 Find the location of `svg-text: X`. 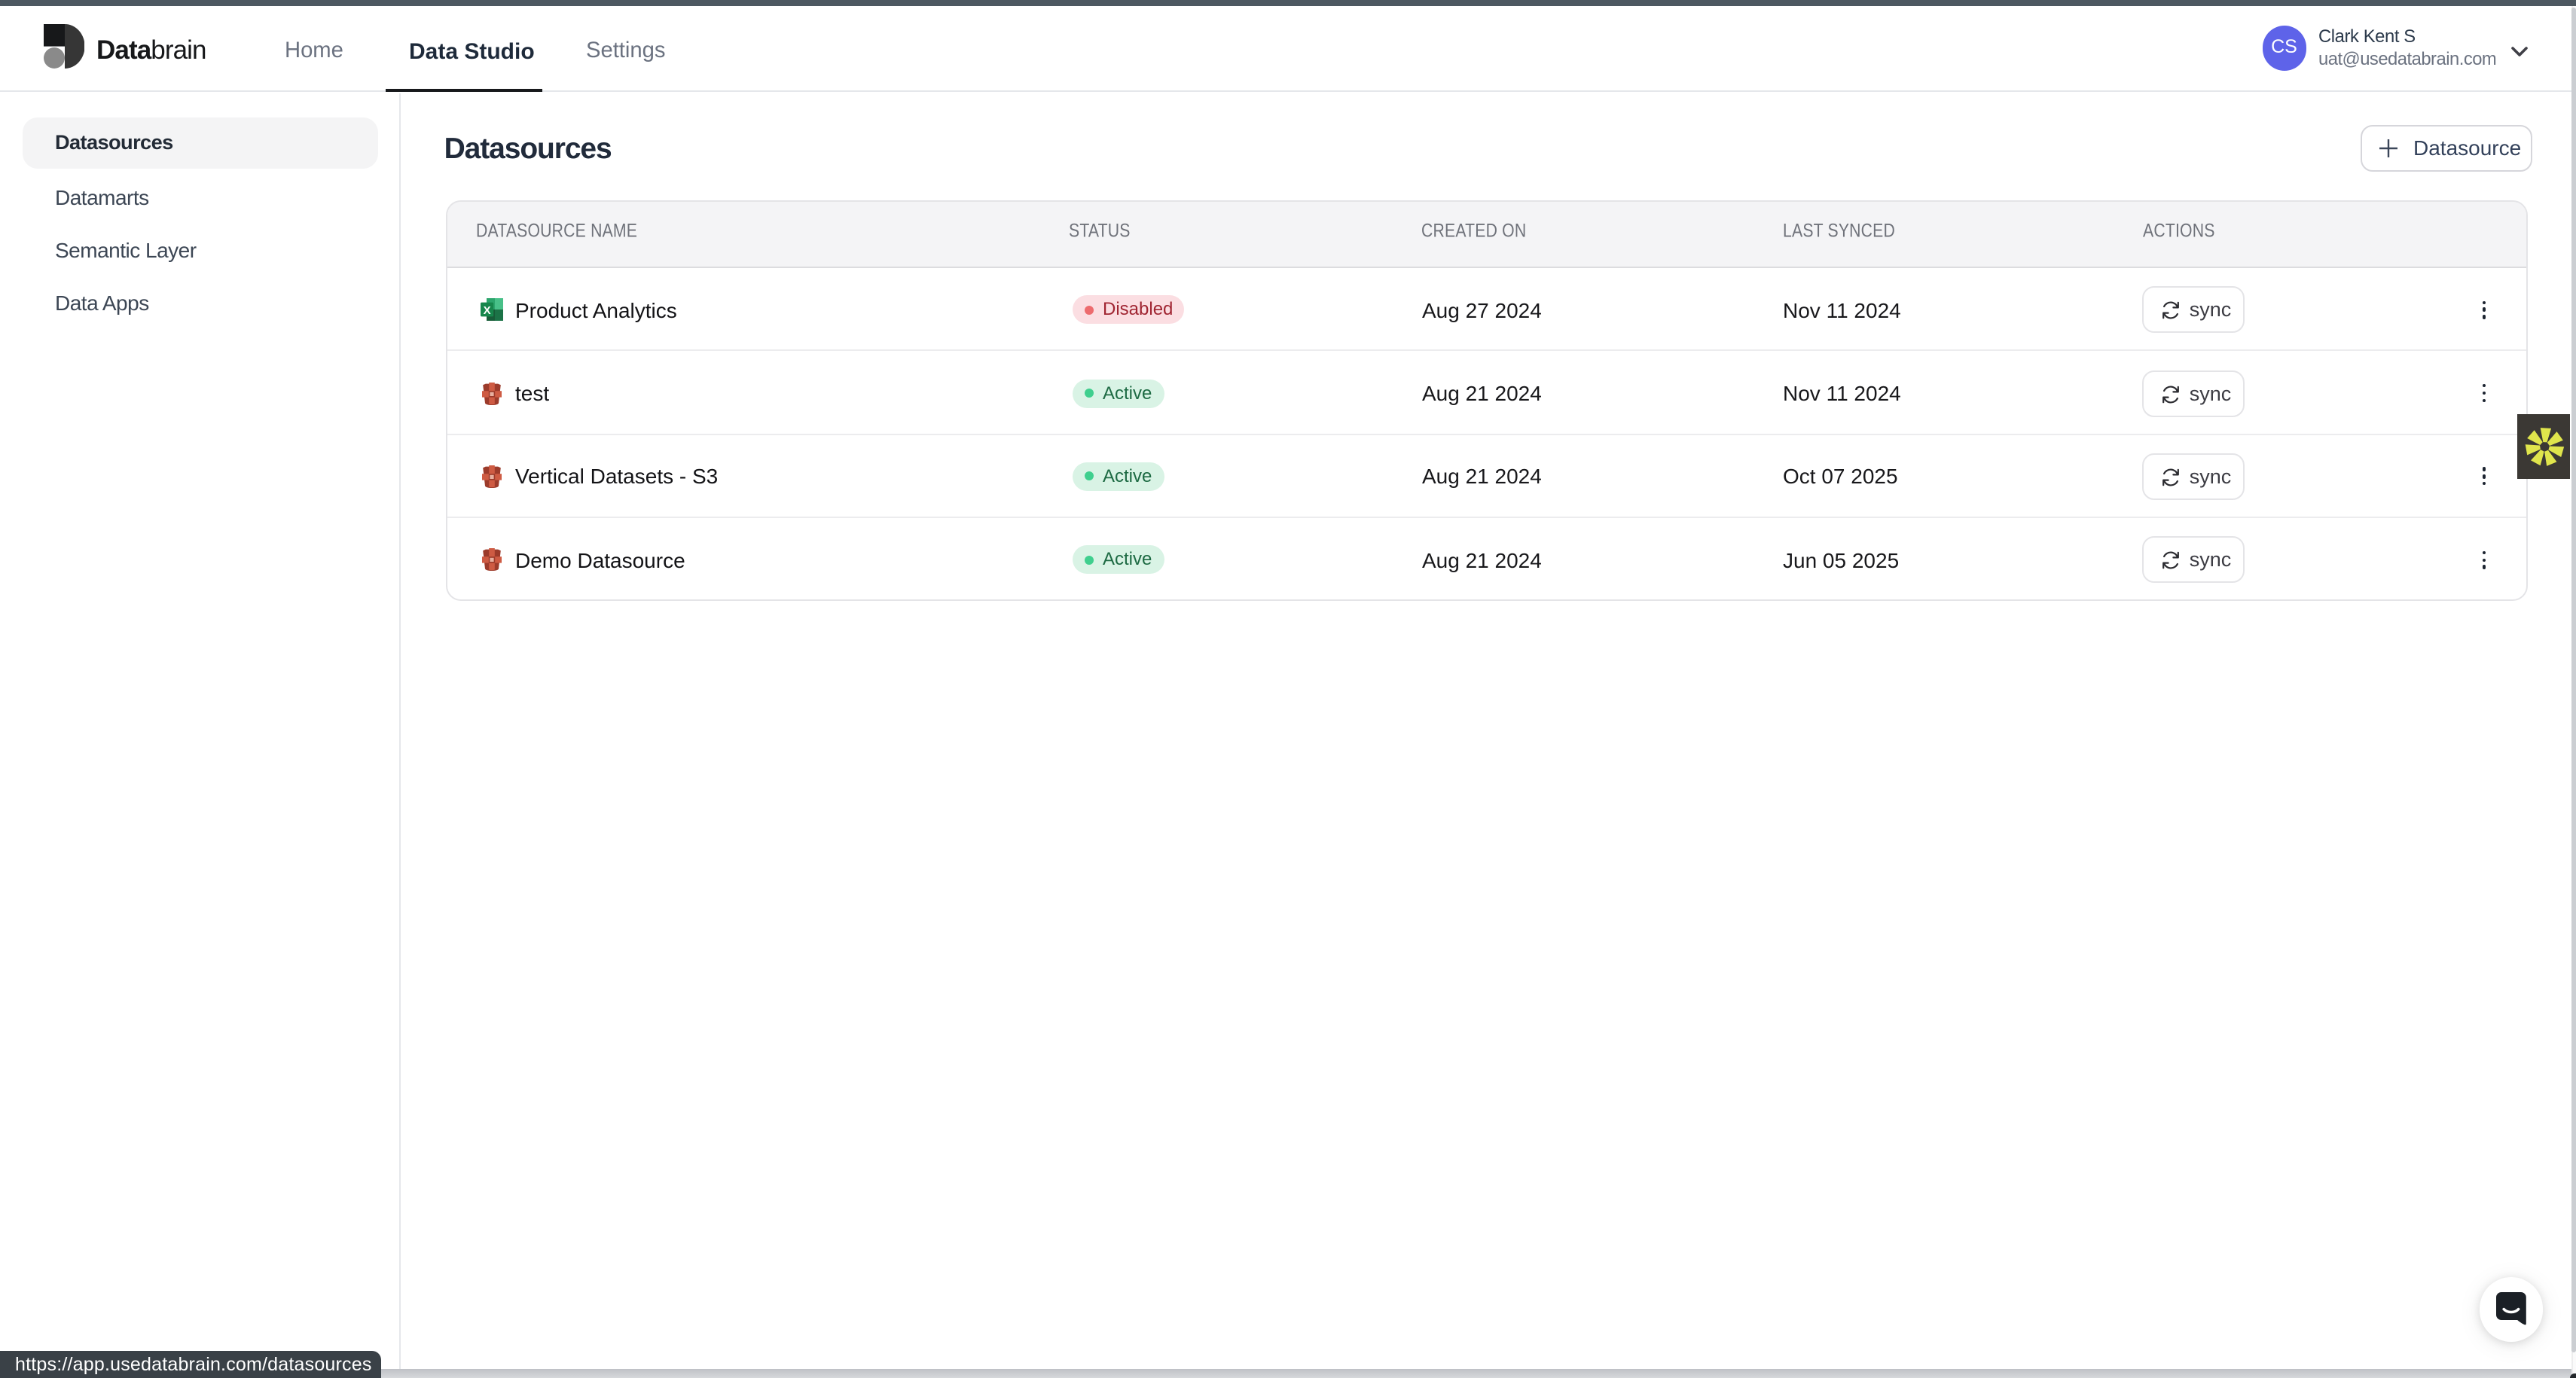

svg-text: X is located at coordinates (488, 310).